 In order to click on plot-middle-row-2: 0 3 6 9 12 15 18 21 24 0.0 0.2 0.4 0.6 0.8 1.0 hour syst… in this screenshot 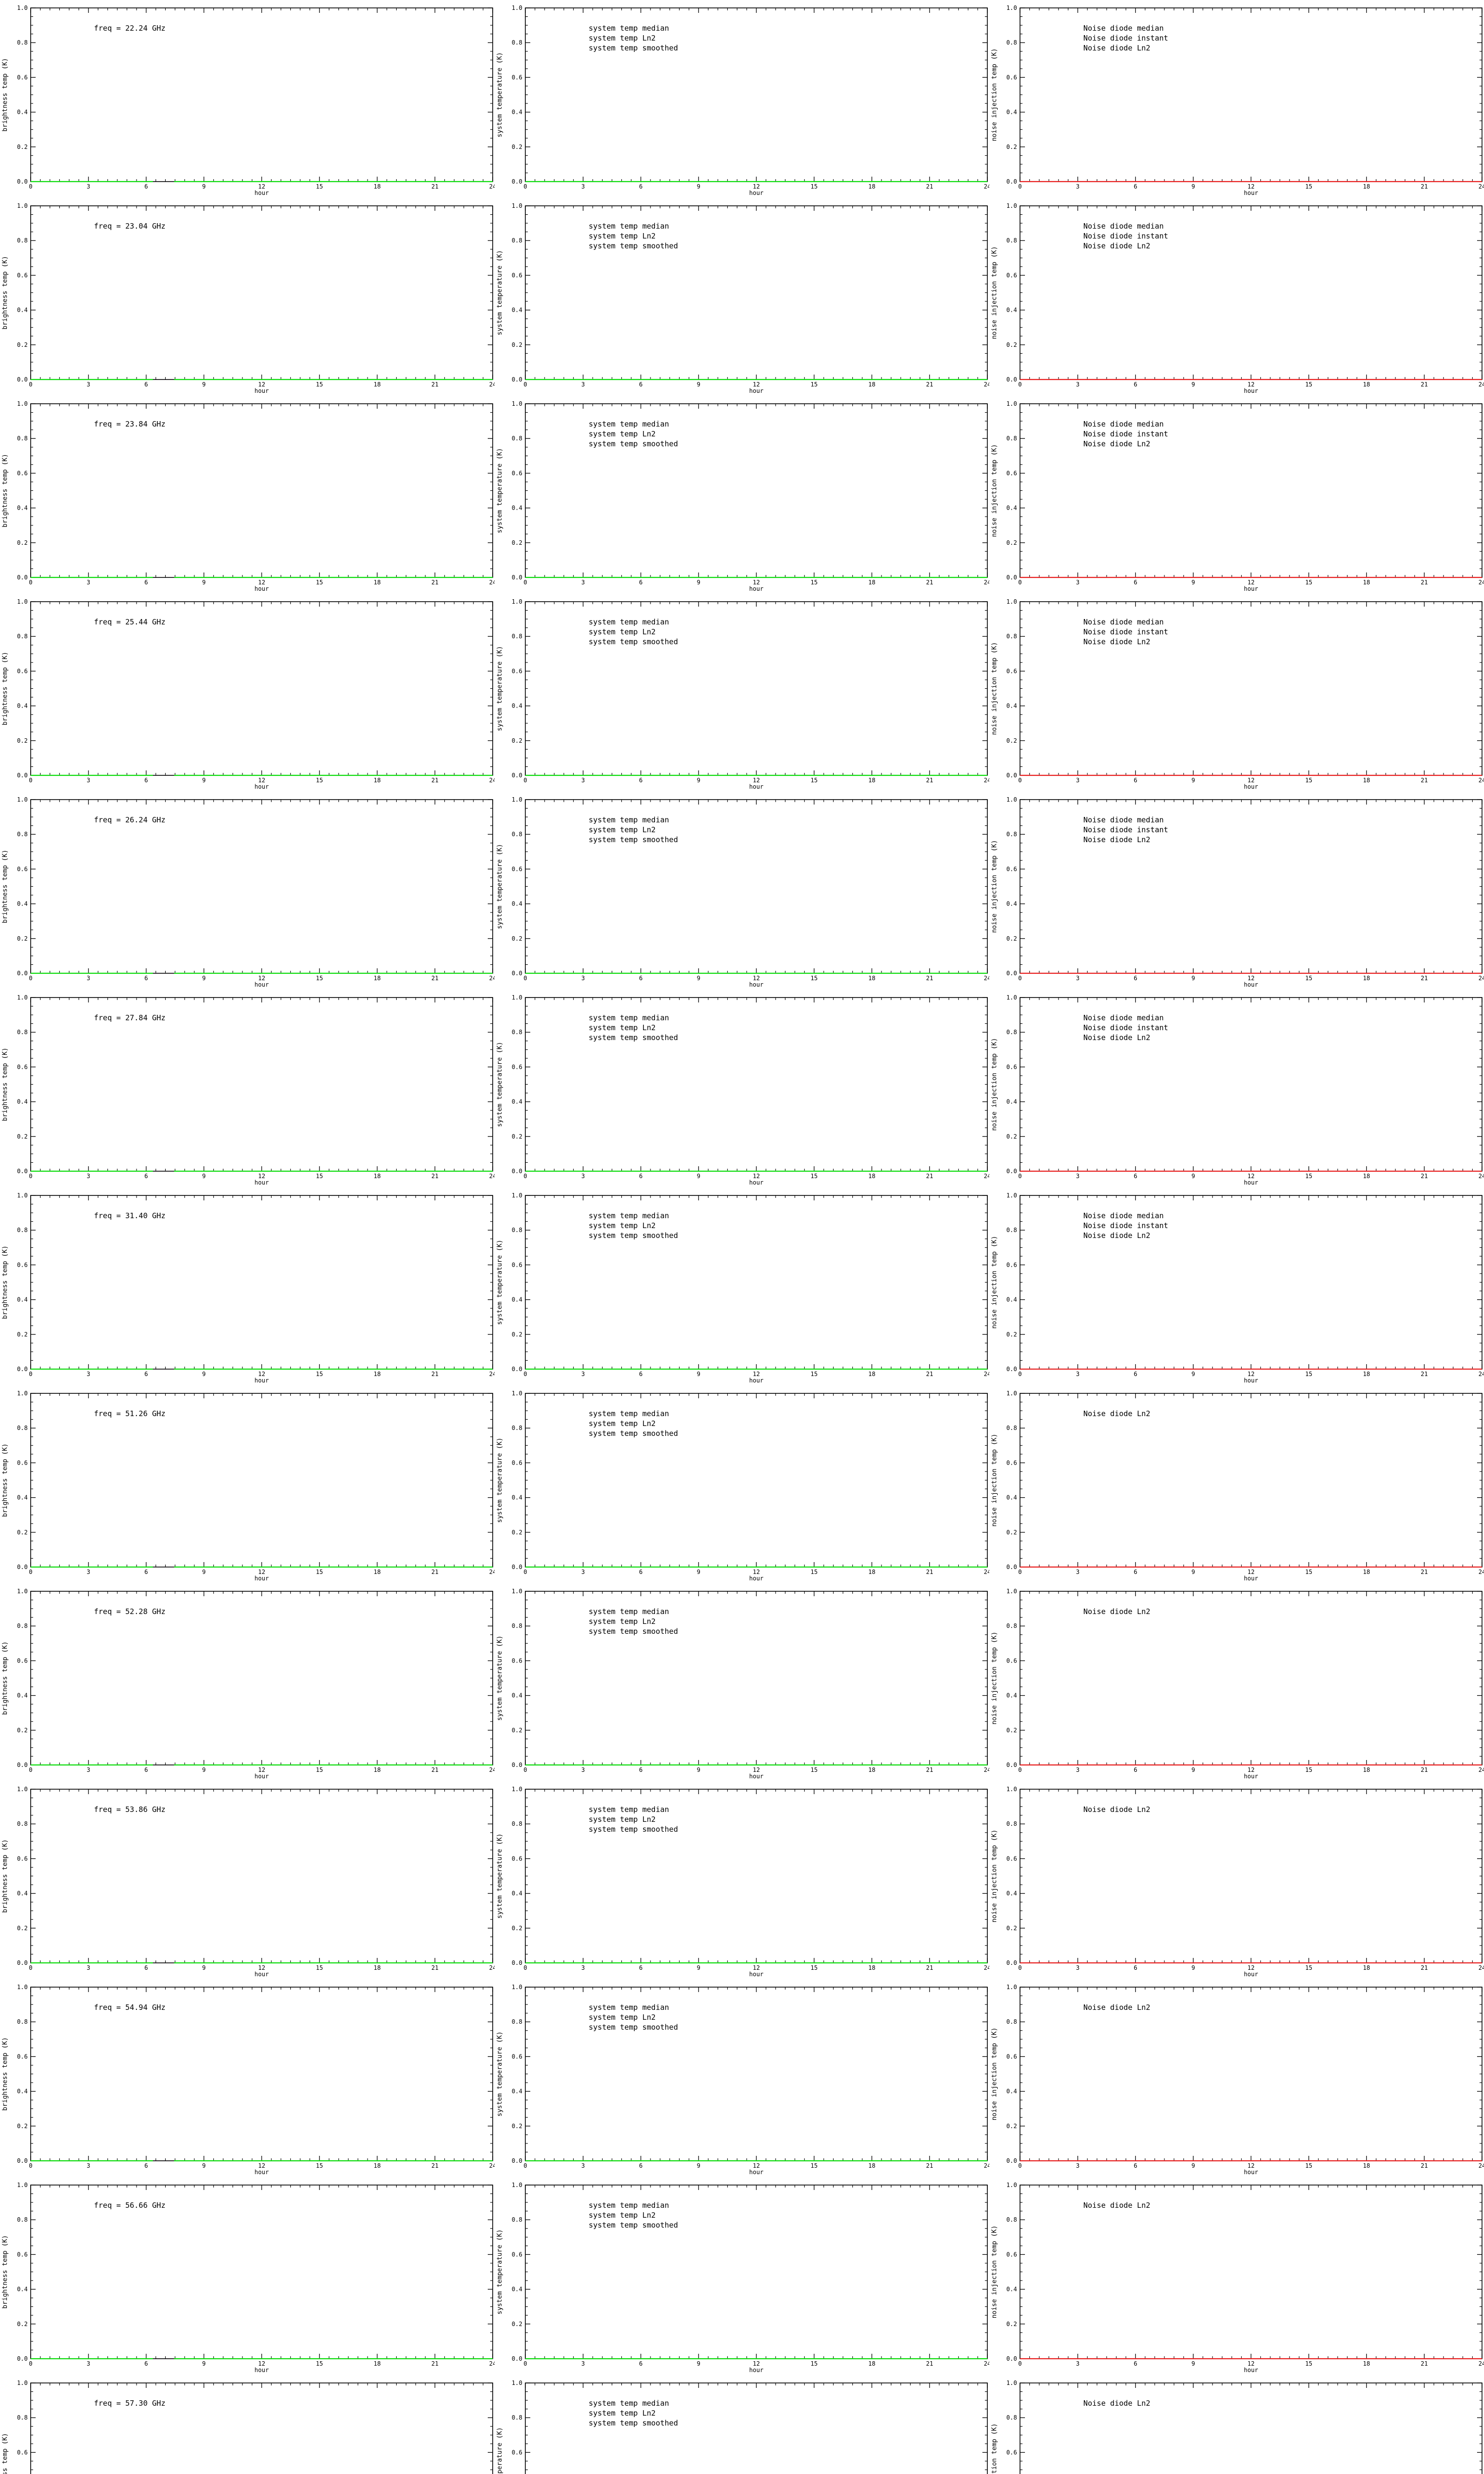, I will do `click(742, 298)`.